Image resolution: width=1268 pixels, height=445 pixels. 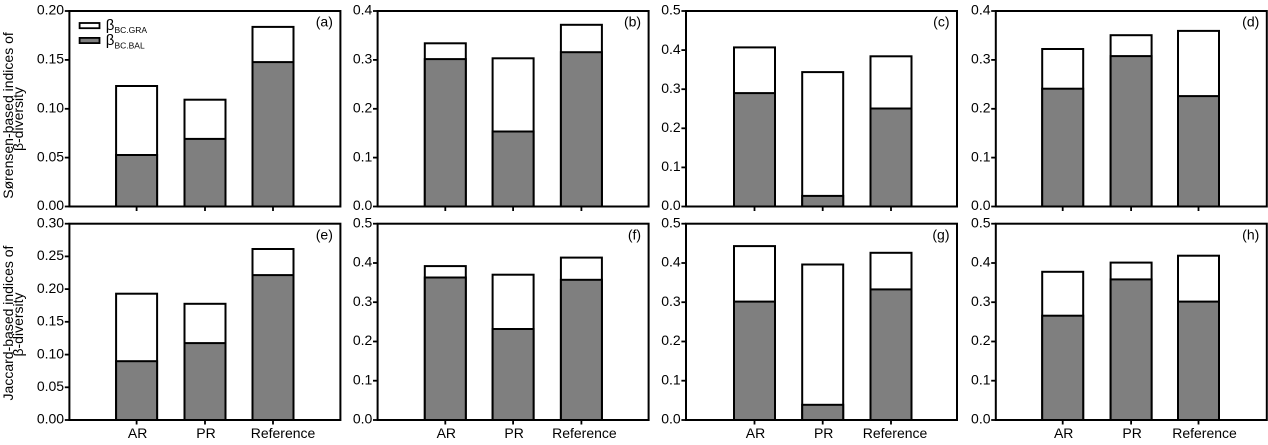 I want to click on svg-text: (c), so click(x=941, y=22).